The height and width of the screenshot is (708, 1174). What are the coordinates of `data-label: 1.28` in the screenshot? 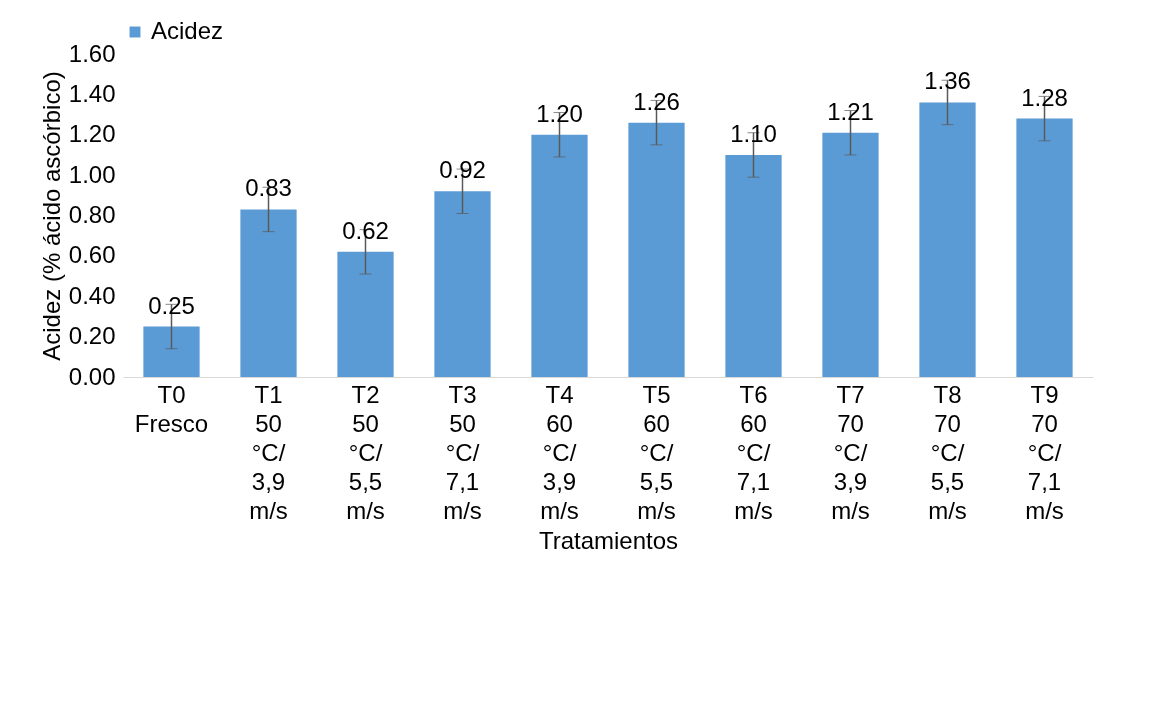 It's located at (1044, 97).